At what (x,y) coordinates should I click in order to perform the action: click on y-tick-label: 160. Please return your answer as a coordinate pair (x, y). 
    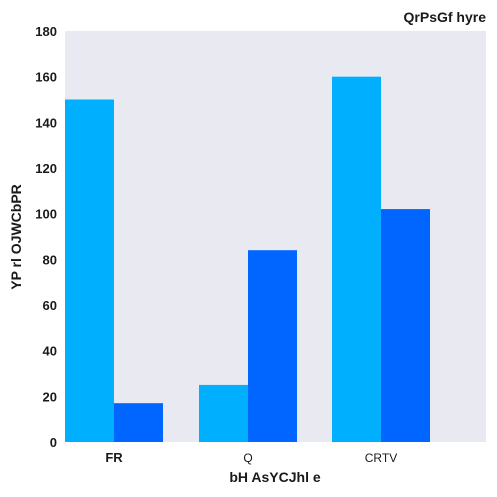
    Looking at the image, I should click on (46, 77).